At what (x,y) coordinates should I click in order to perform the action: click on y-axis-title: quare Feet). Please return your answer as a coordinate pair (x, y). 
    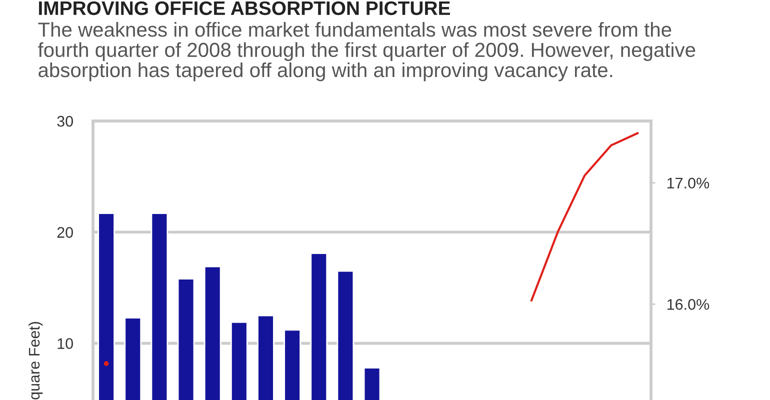
    Looking at the image, I should click on (35, 361).